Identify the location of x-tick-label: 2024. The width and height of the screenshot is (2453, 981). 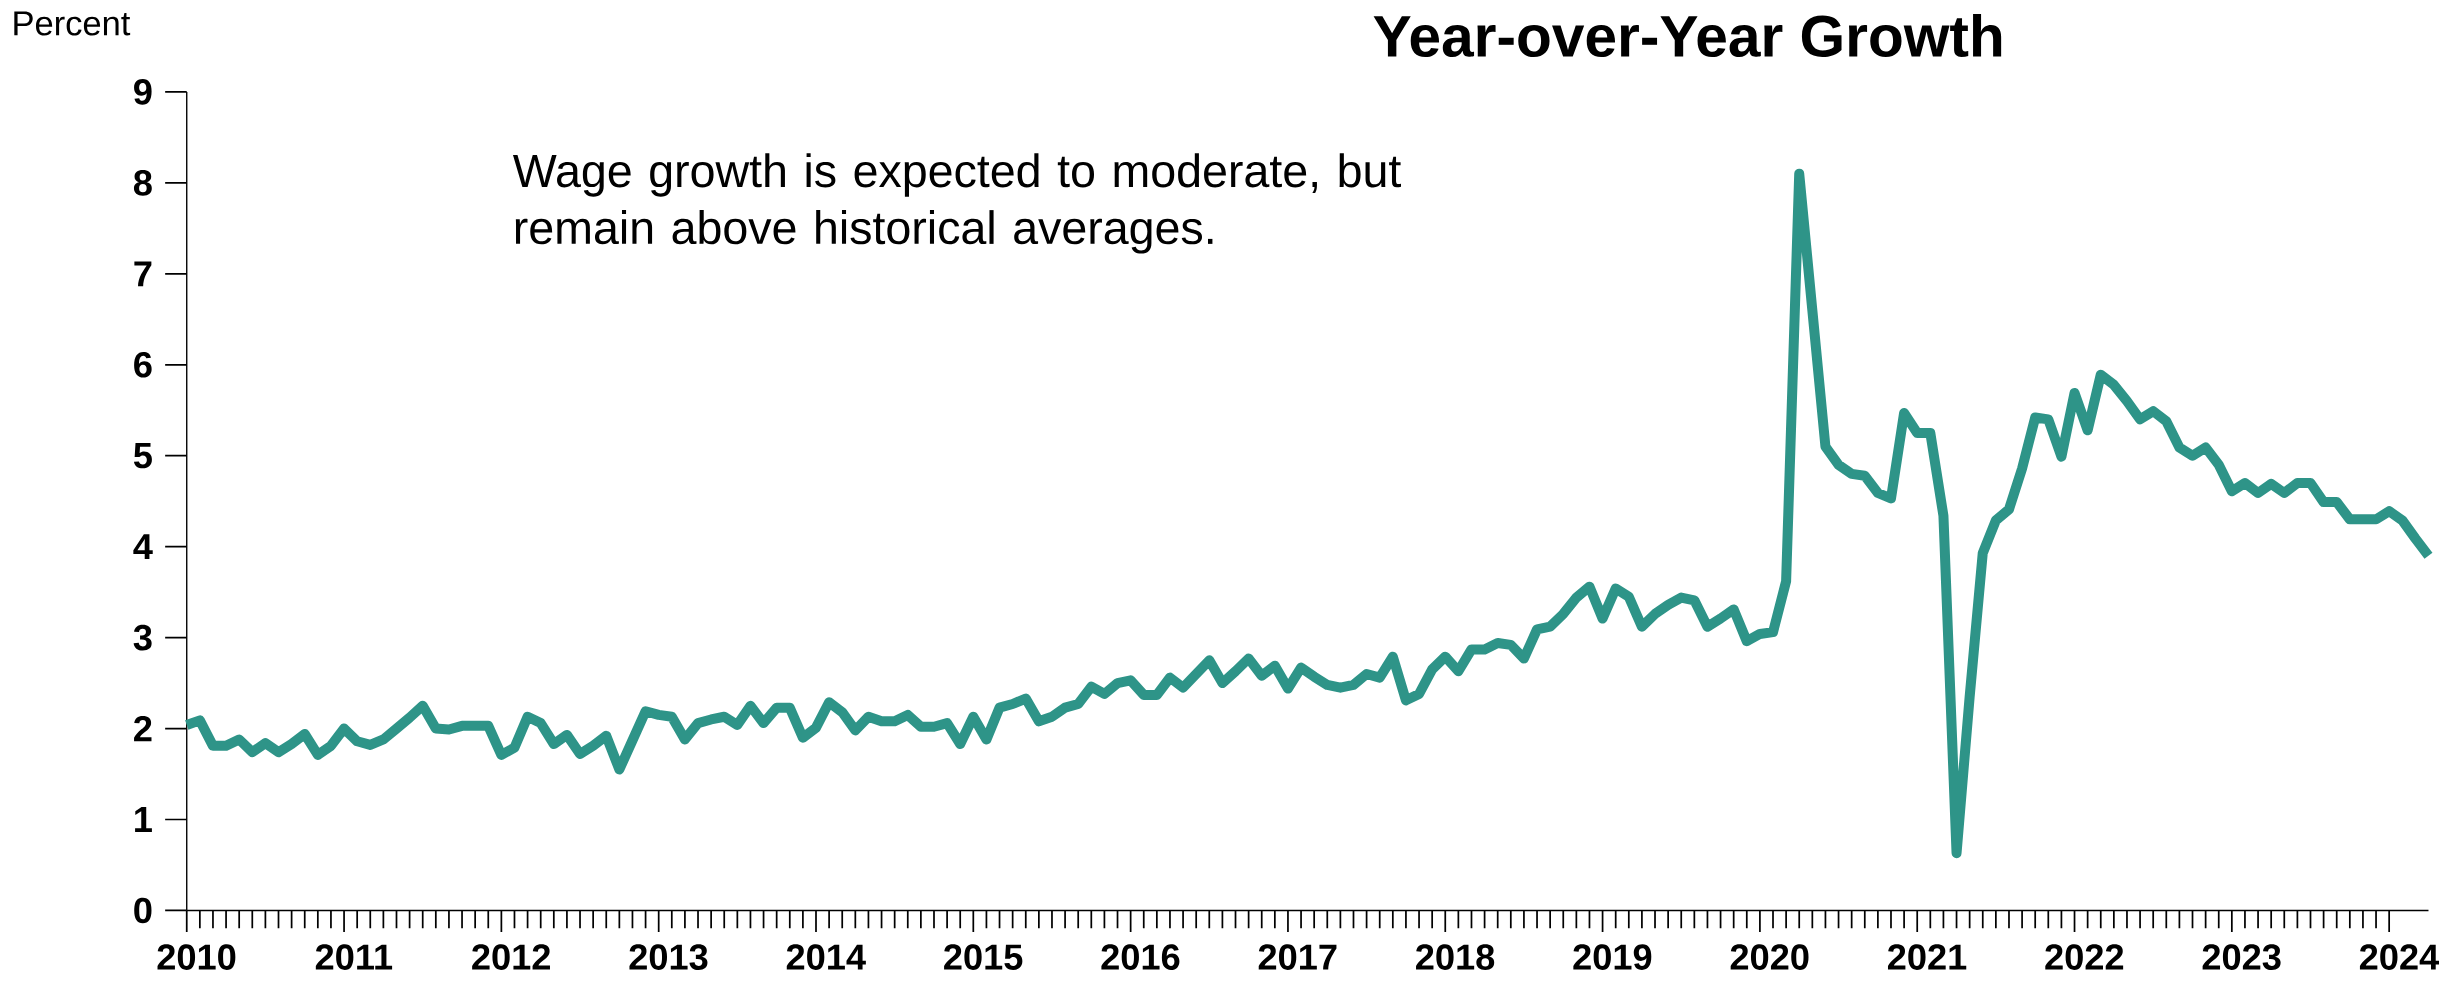
(2399, 957).